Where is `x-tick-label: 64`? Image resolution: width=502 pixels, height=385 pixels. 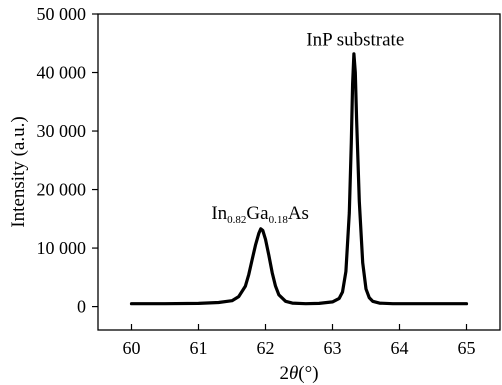 x-tick-label: 64 is located at coordinates (400, 348).